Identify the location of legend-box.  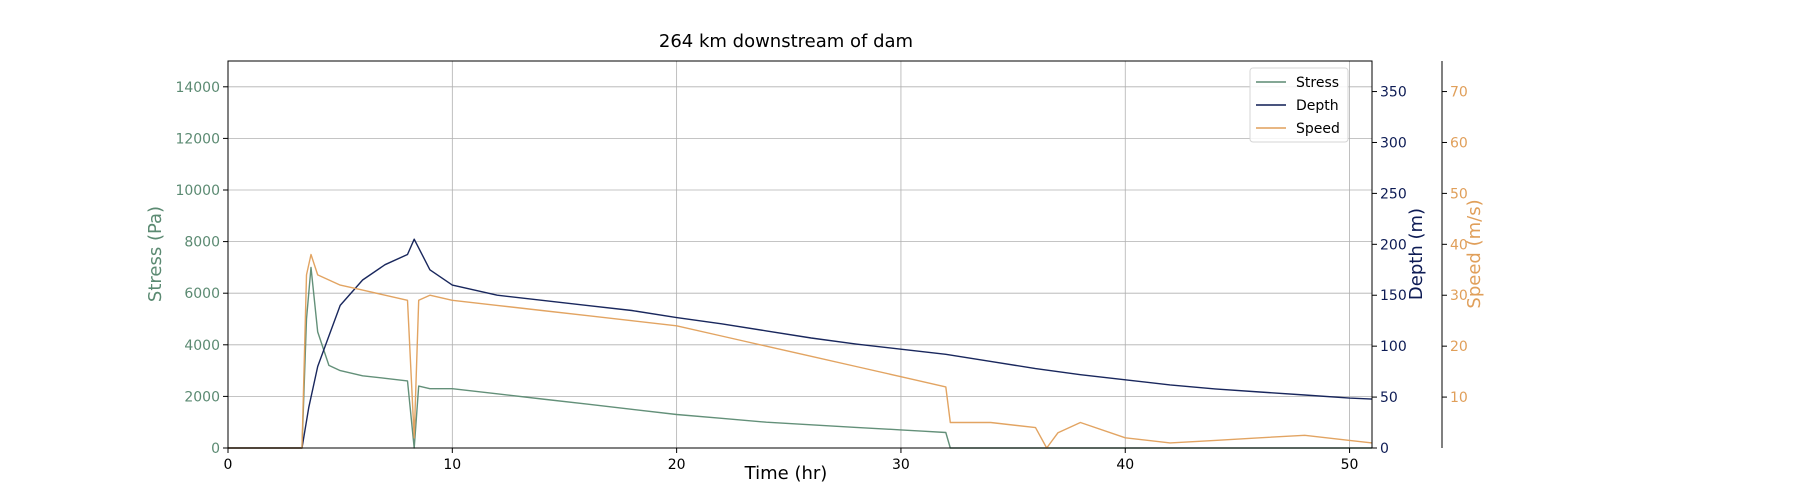
(1299, 105).